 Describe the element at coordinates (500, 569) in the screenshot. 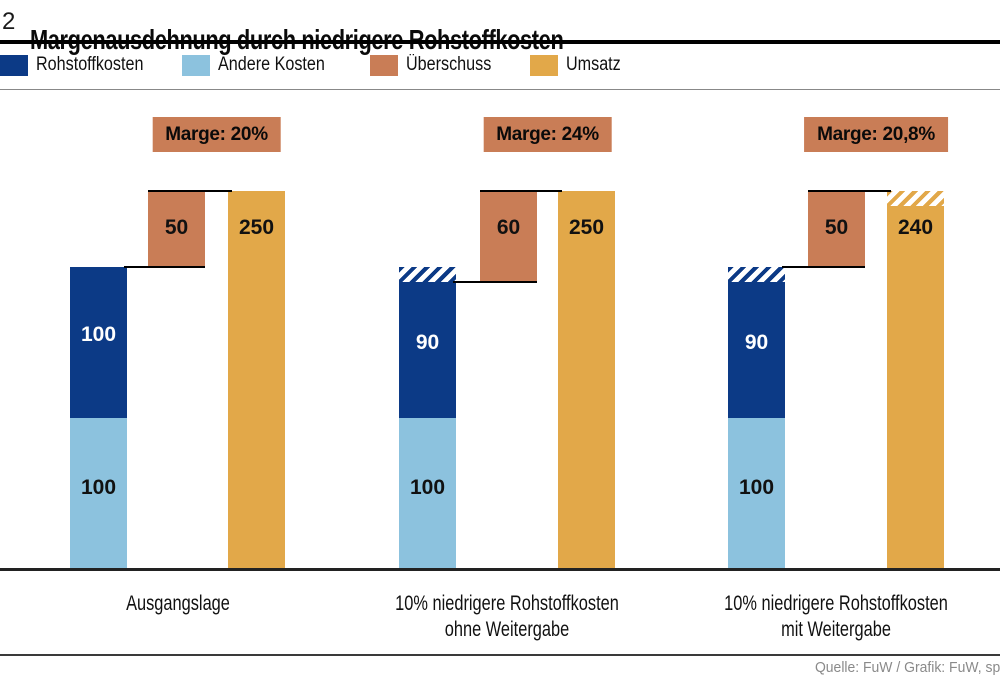

I see `x-axis-line` at that location.